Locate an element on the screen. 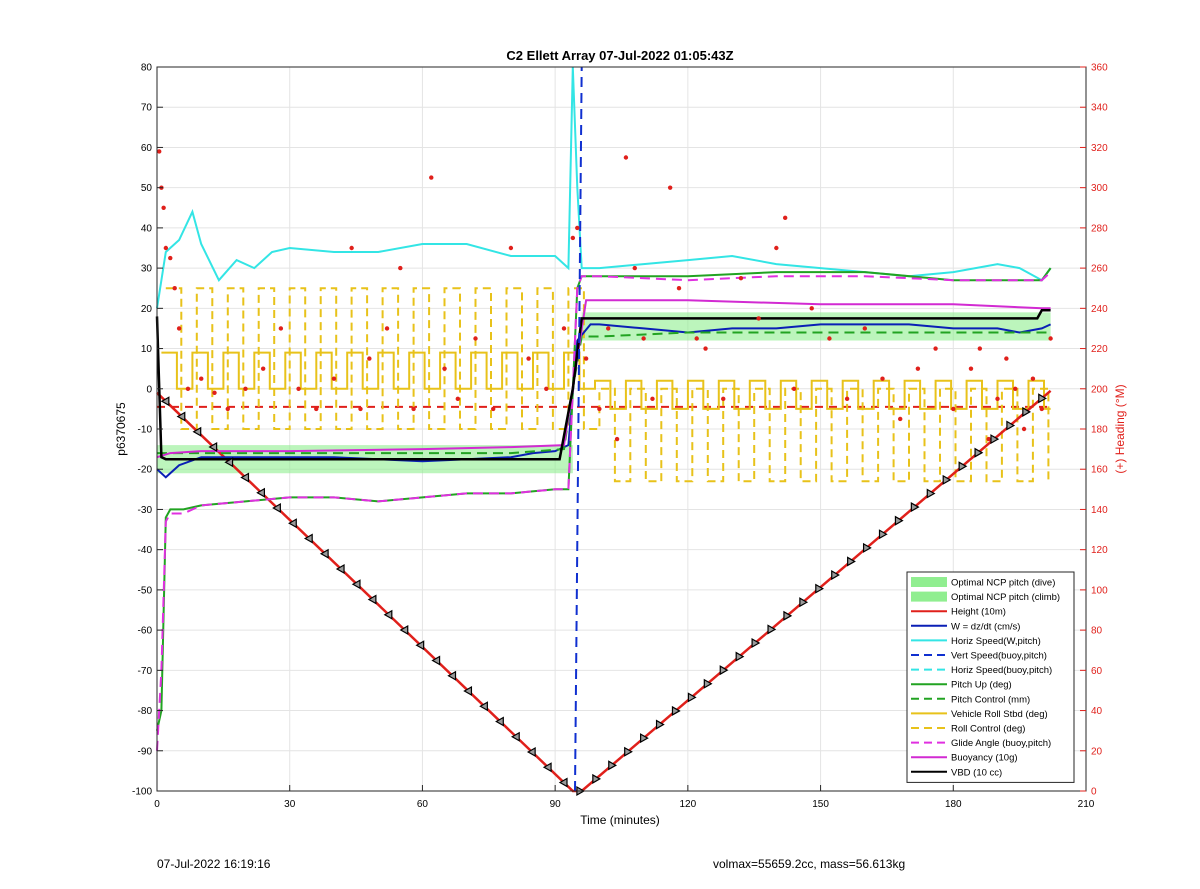 This screenshot has width=1200, height=889. y2-tick-label: 240 is located at coordinates (1099, 309).